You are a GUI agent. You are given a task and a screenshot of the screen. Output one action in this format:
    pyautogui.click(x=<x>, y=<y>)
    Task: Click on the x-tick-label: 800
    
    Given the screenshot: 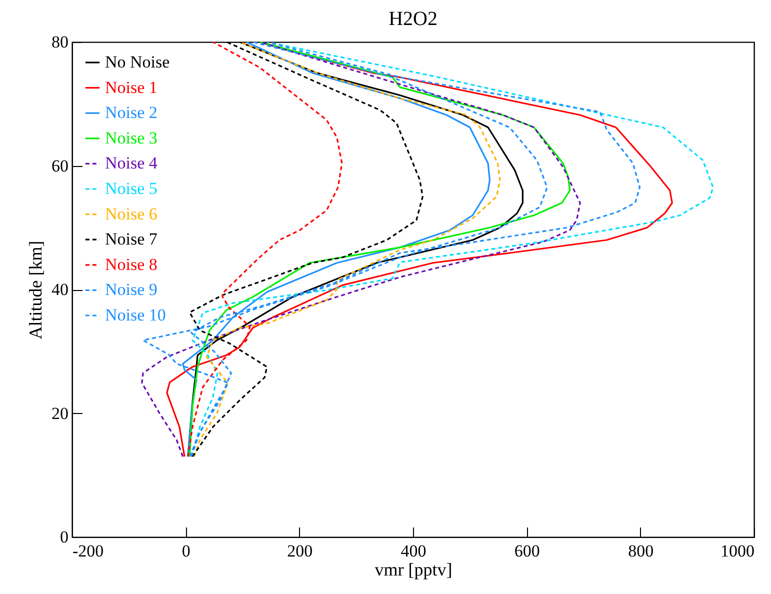 What is the action you would take?
    pyautogui.click(x=641, y=551)
    